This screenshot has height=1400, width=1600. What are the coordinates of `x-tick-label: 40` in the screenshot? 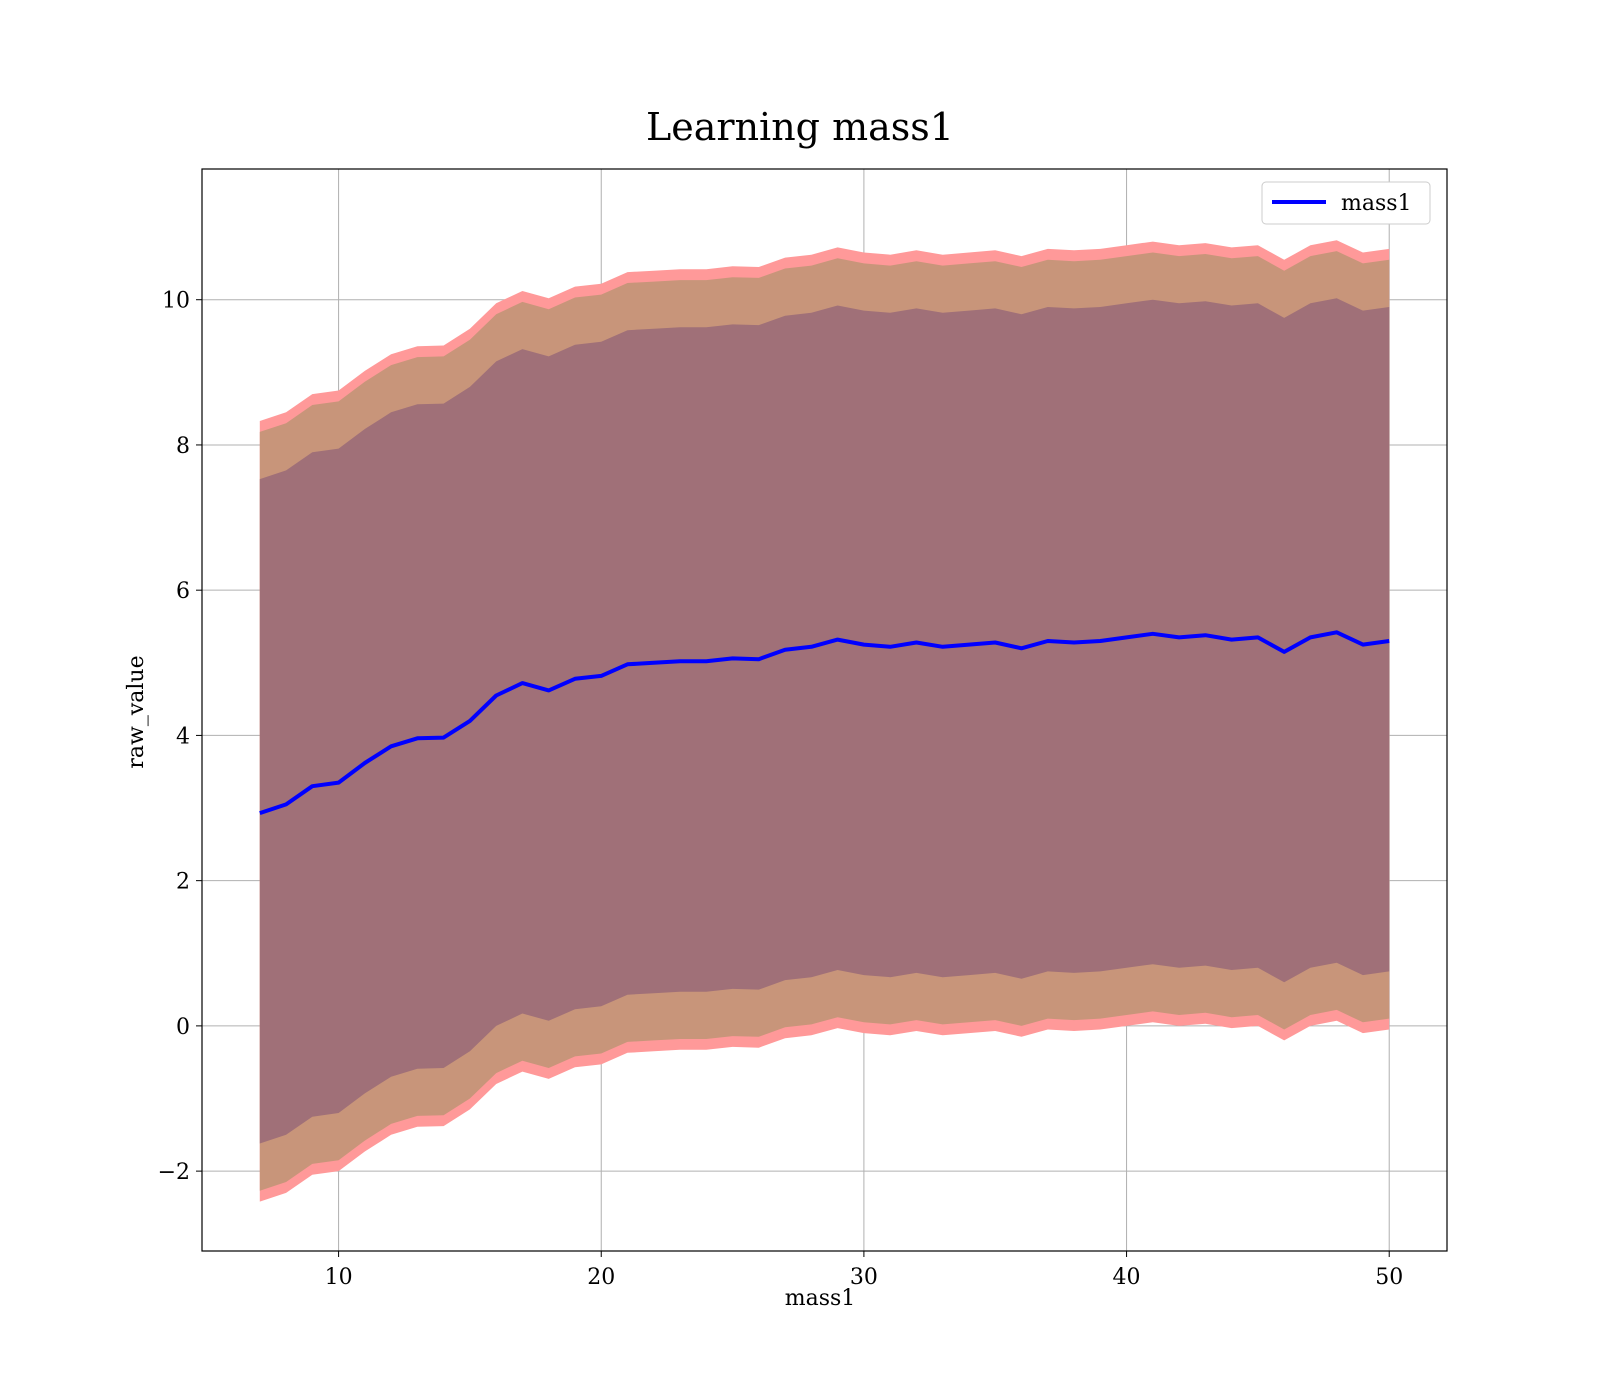 It's located at (1127, 1277).